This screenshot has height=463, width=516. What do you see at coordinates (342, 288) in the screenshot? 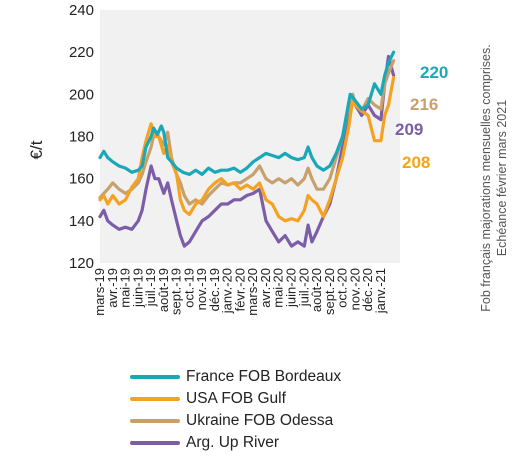
I see `x-tick-label: oct.-20` at bounding box center [342, 288].